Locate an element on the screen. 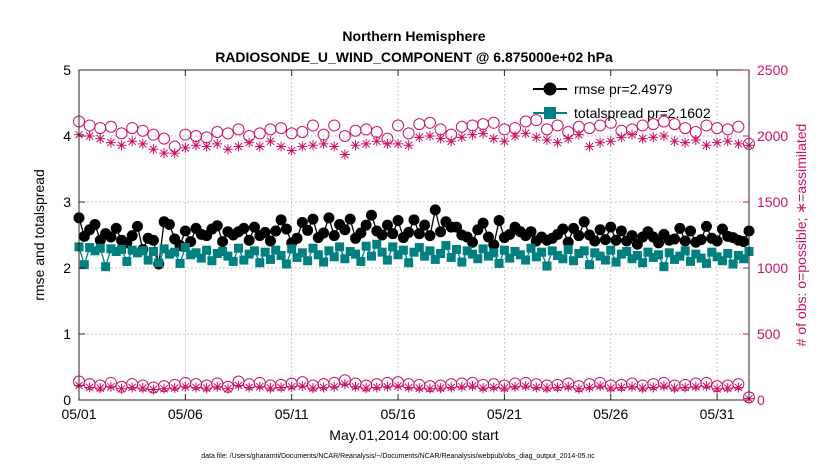 The height and width of the screenshot is (470, 830). y-right-tick-label: 2500 is located at coordinates (772, 70).